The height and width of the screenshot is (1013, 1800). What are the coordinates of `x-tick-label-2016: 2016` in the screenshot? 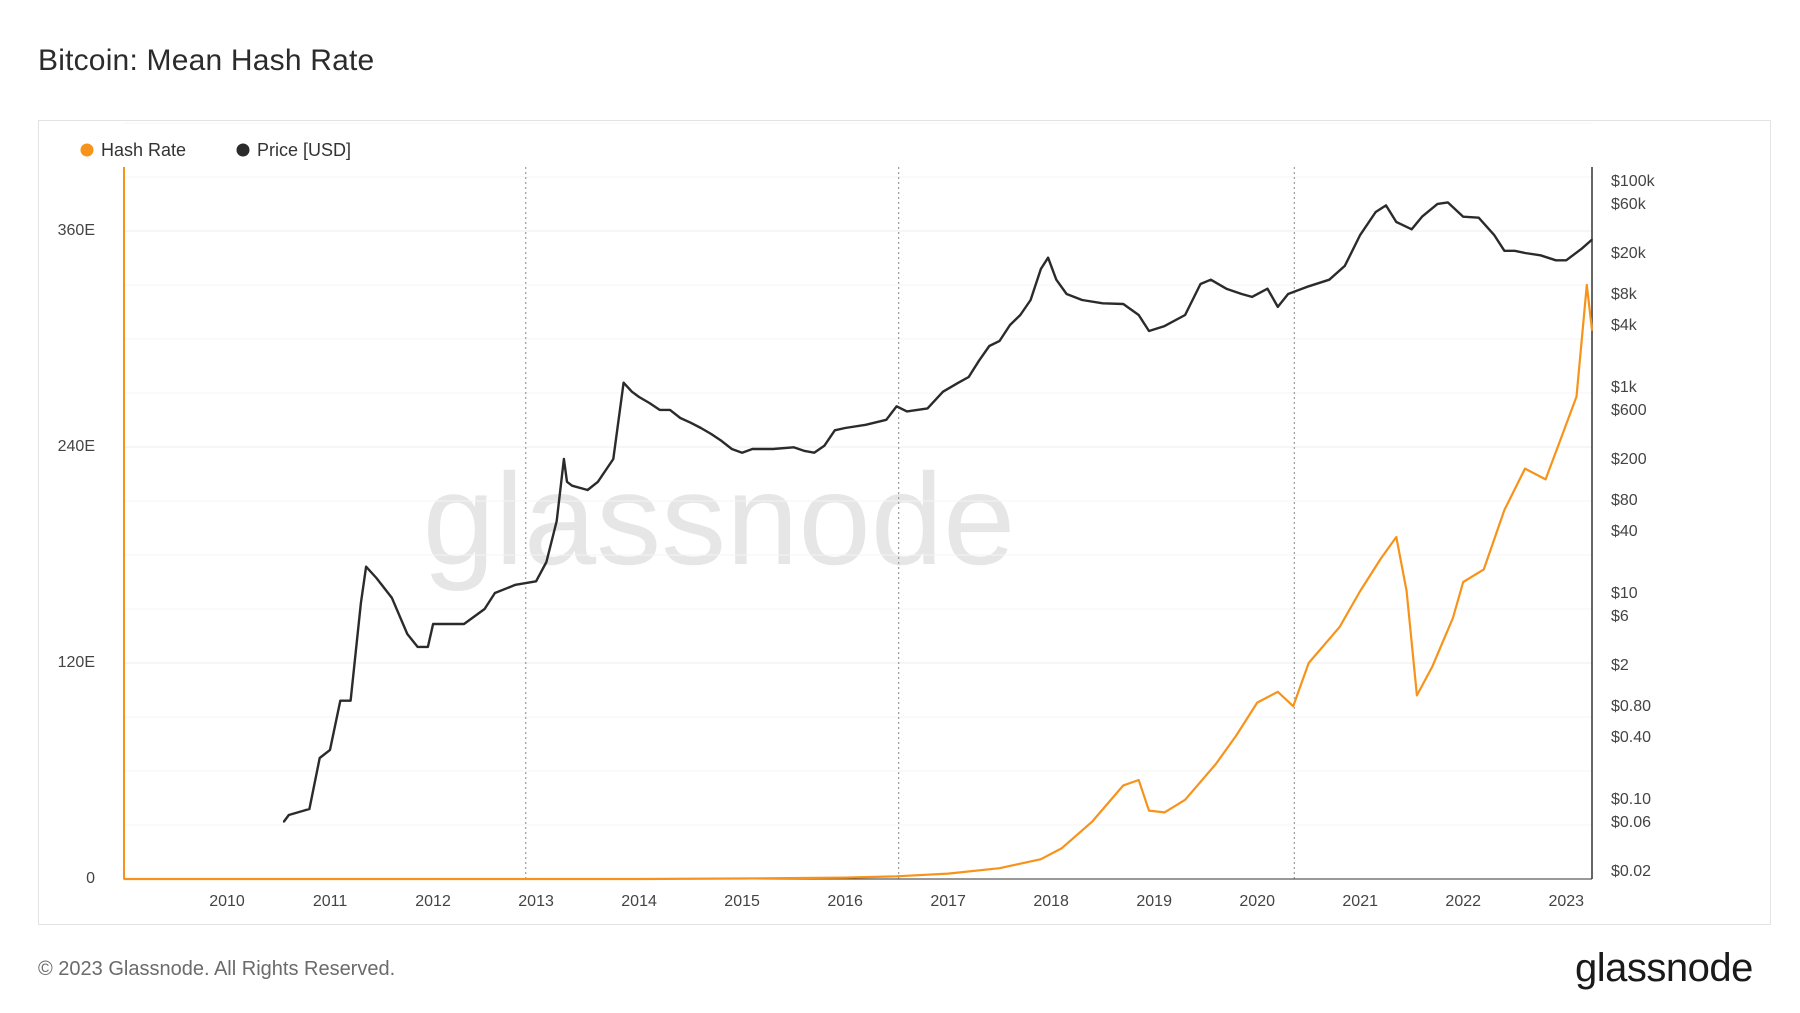 It's located at (845, 901).